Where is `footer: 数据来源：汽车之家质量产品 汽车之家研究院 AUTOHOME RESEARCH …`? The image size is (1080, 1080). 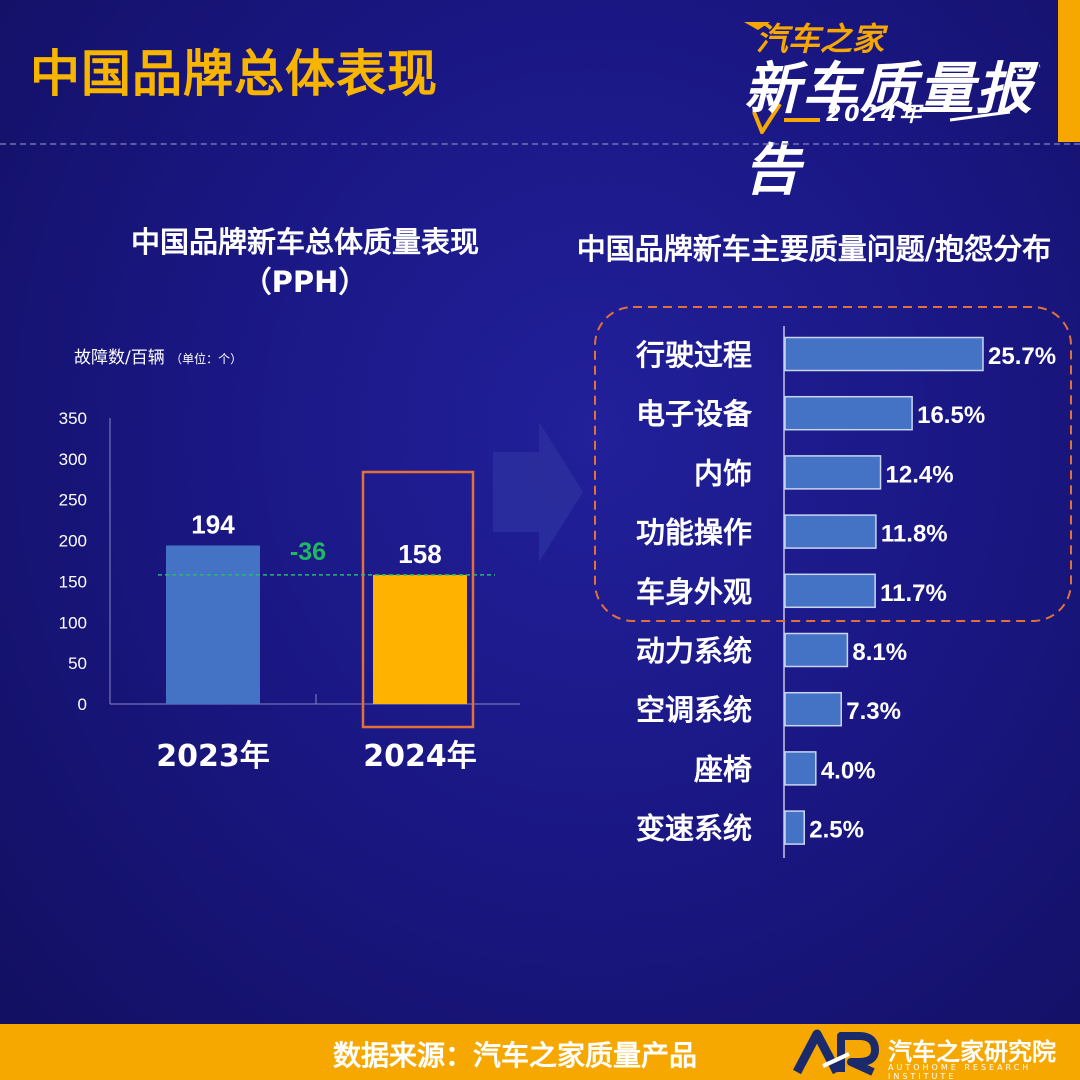 footer: 数据来源：汽车之家质量产品 汽车之家研究院 AUTOHOME RESEARCH … is located at coordinates (540, 1052).